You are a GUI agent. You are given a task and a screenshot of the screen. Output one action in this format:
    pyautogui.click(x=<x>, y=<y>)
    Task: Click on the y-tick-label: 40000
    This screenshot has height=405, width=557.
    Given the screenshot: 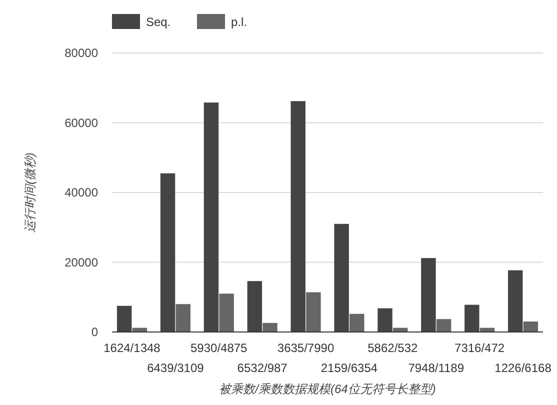 What is the action you would take?
    pyautogui.click(x=81, y=193)
    